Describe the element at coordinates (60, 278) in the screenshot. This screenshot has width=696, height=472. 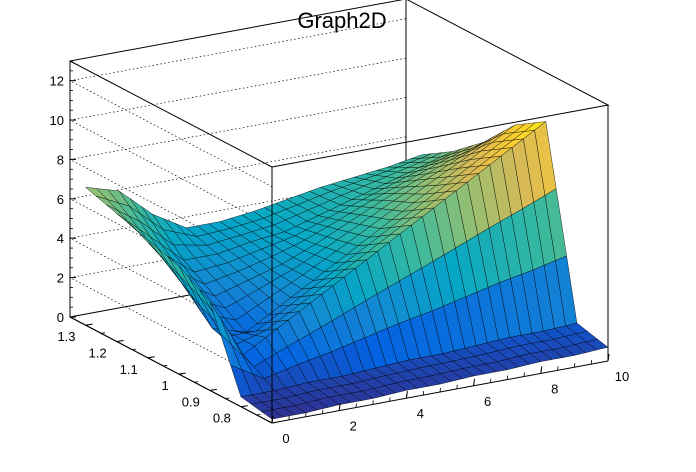
I see `z-tick-label: 2` at that location.